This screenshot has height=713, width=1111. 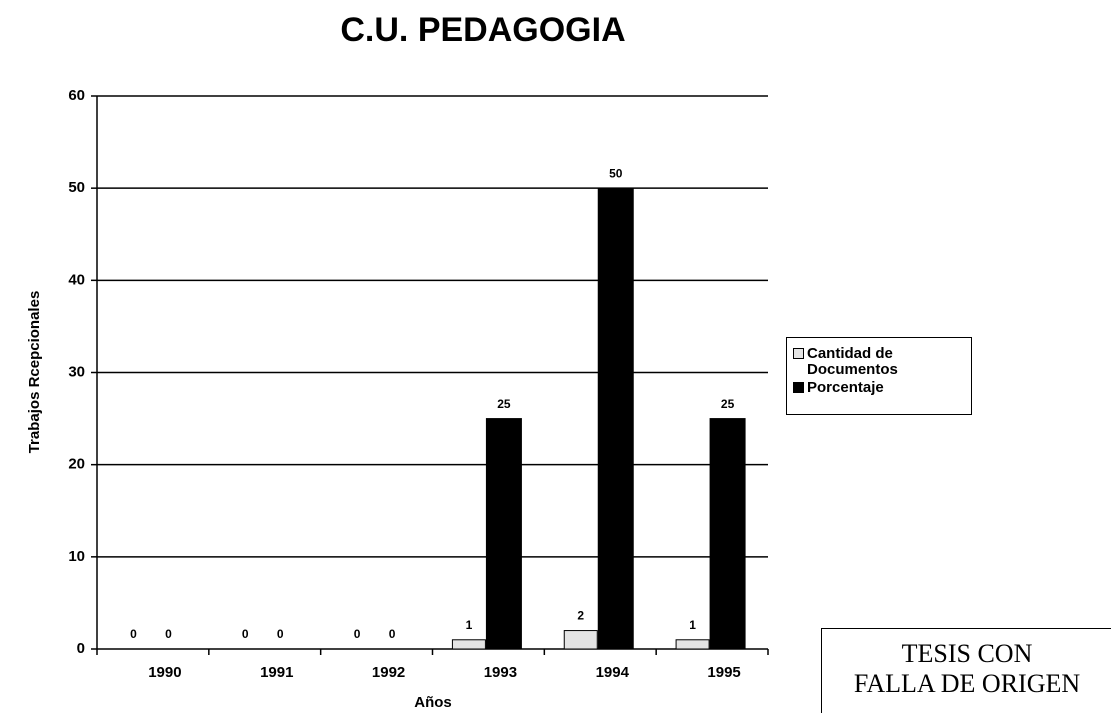 I want to click on stamp: TESIS CON FALLA DE ORIGEN, so click(x=966, y=670).